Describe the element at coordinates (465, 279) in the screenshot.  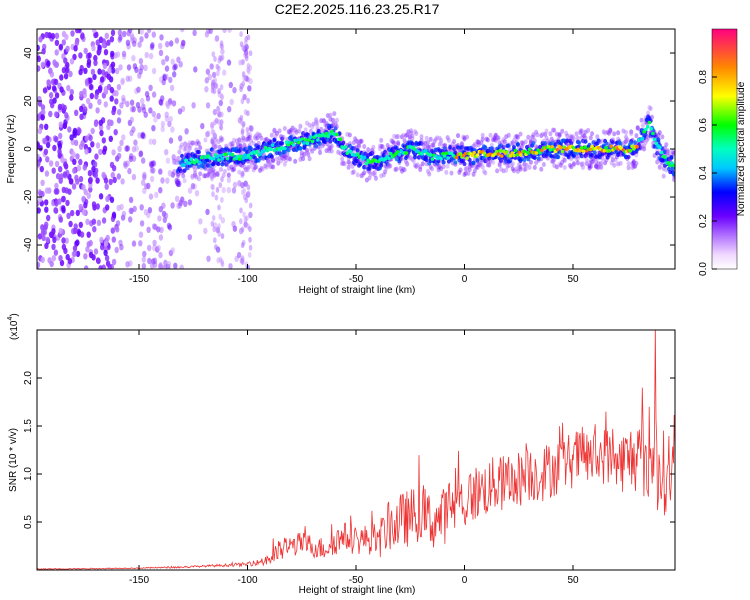
I see `x-tick-label: 0` at that location.